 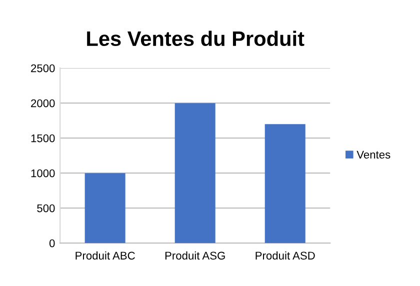 What do you see at coordinates (373, 154) in the screenshot?
I see `legend-label: Ventes` at bounding box center [373, 154].